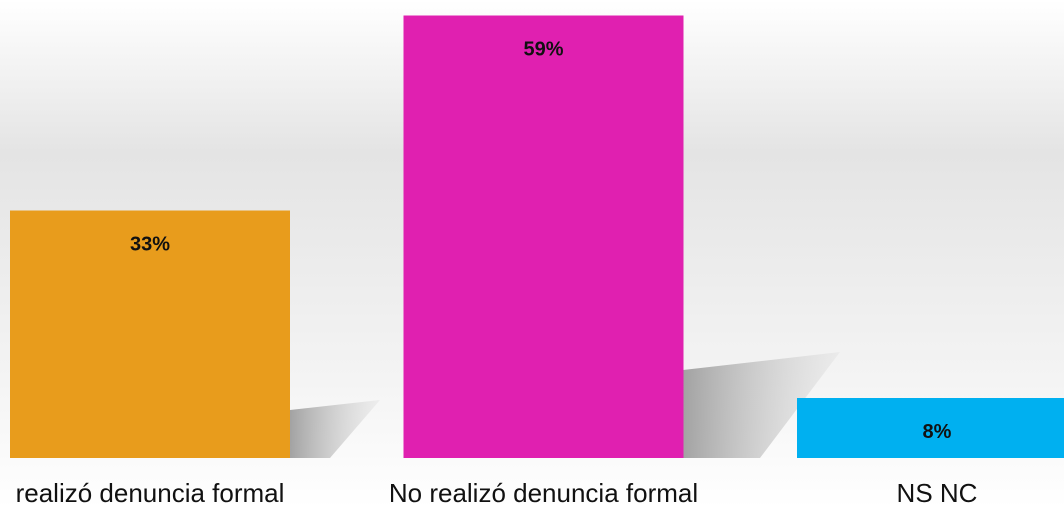  I want to click on x-tick-label: NS NC, so click(937, 493).